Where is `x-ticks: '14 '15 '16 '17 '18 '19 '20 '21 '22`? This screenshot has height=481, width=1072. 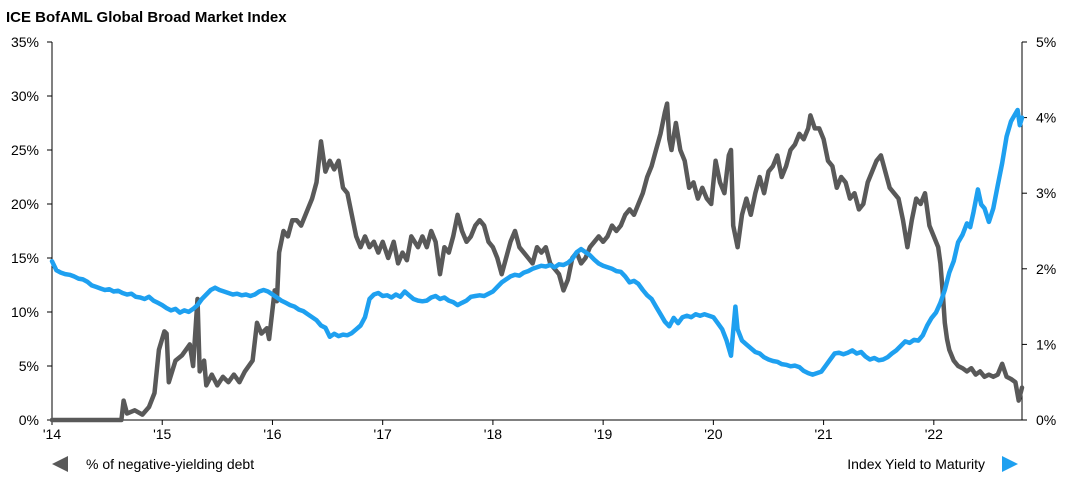 x-ticks: '14 '15 '16 '17 '18 '19 '20 '21 '22 is located at coordinates (493, 431).